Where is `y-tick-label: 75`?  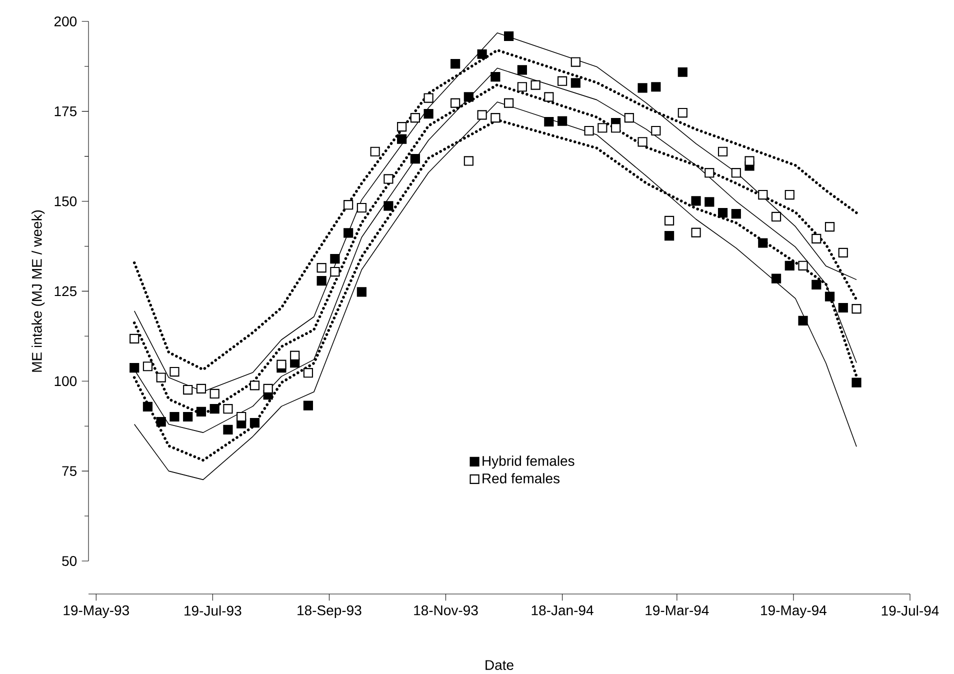
y-tick-label: 75 is located at coordinates (69, 471).